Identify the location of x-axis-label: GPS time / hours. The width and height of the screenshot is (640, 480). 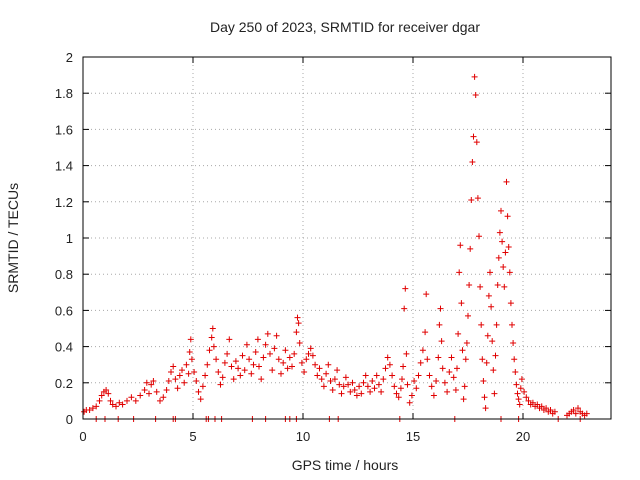
(345, 465).